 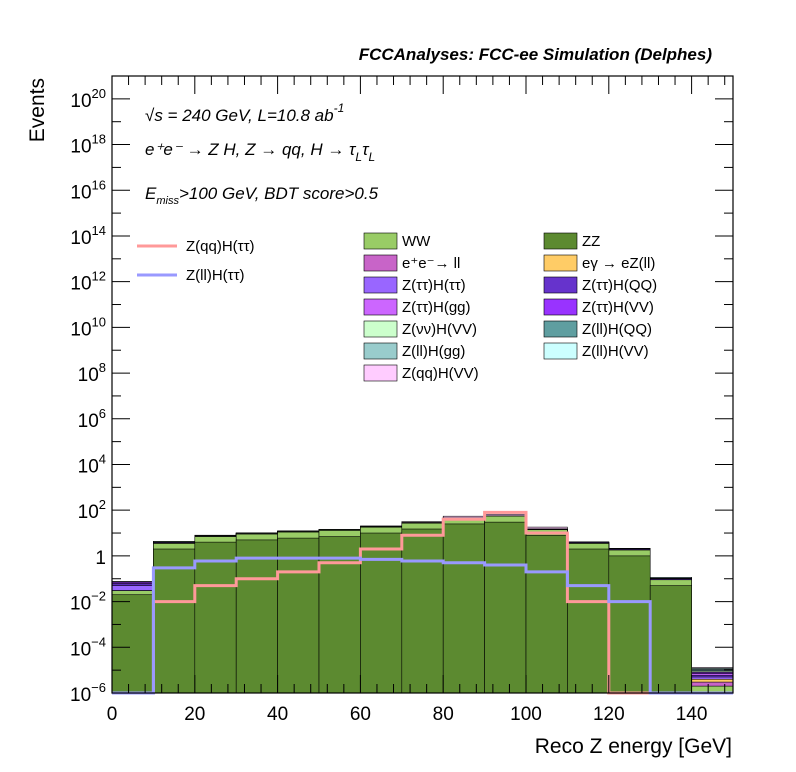 I want to click on x-tick-labels: 0 20 40 60 80 100 120 140, so click(x=407, y=714).